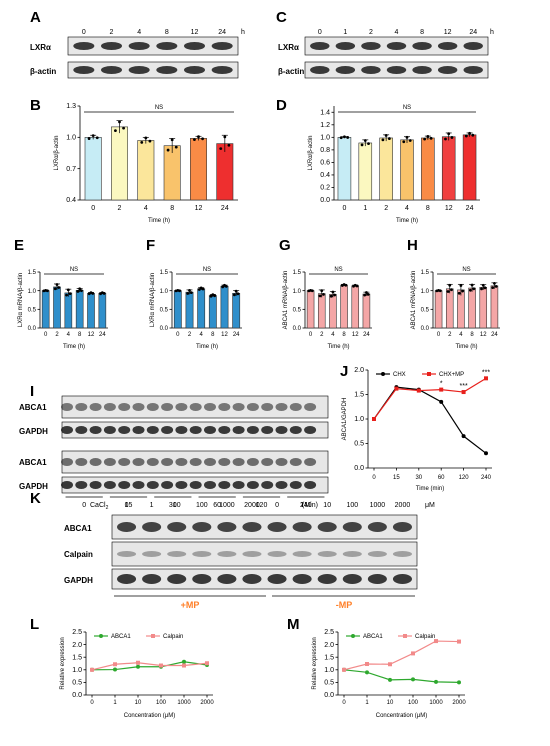 The image size is (550, 746). I want to click on chart-m-x-tick-label: 1000, so click(436, 703).